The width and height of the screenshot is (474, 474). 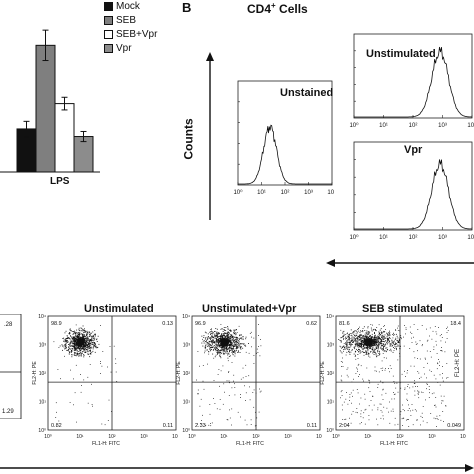 I want to click on legend-item-seb-vpr: SEB+Vpr, so click(x=130, y=34).